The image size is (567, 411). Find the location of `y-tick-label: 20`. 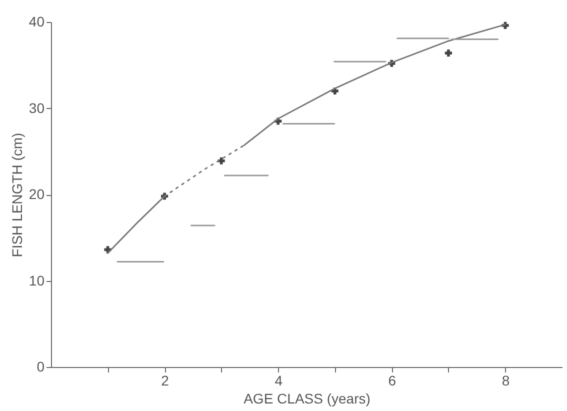

y-tick-label: 20 is located at coordinates (36, 194).